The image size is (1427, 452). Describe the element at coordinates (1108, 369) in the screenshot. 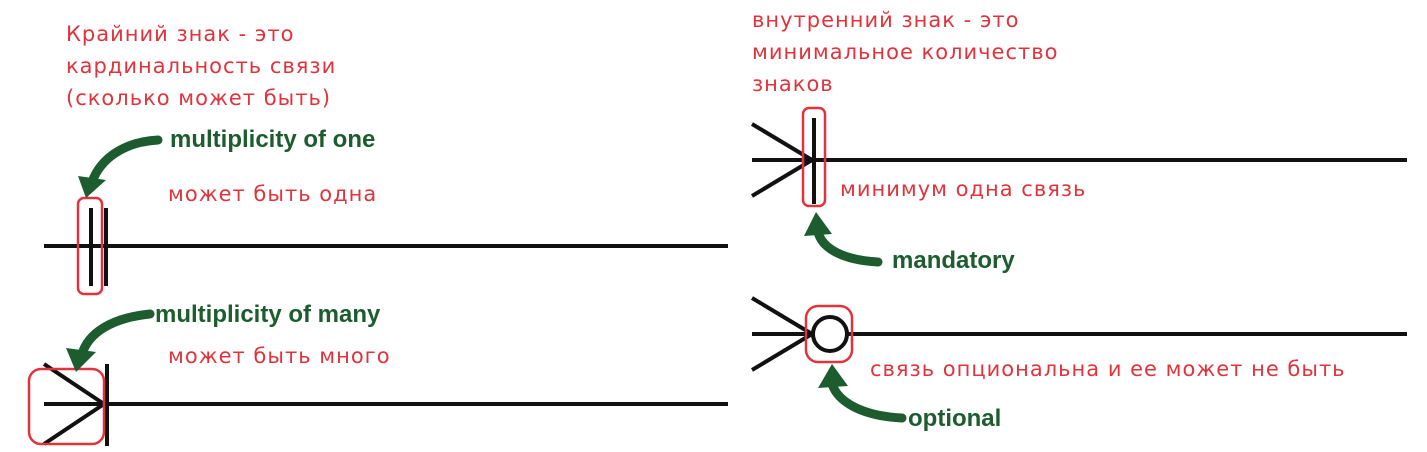

I see `optional-meaning-note: связь опциональна и ее может не быть` at that location.